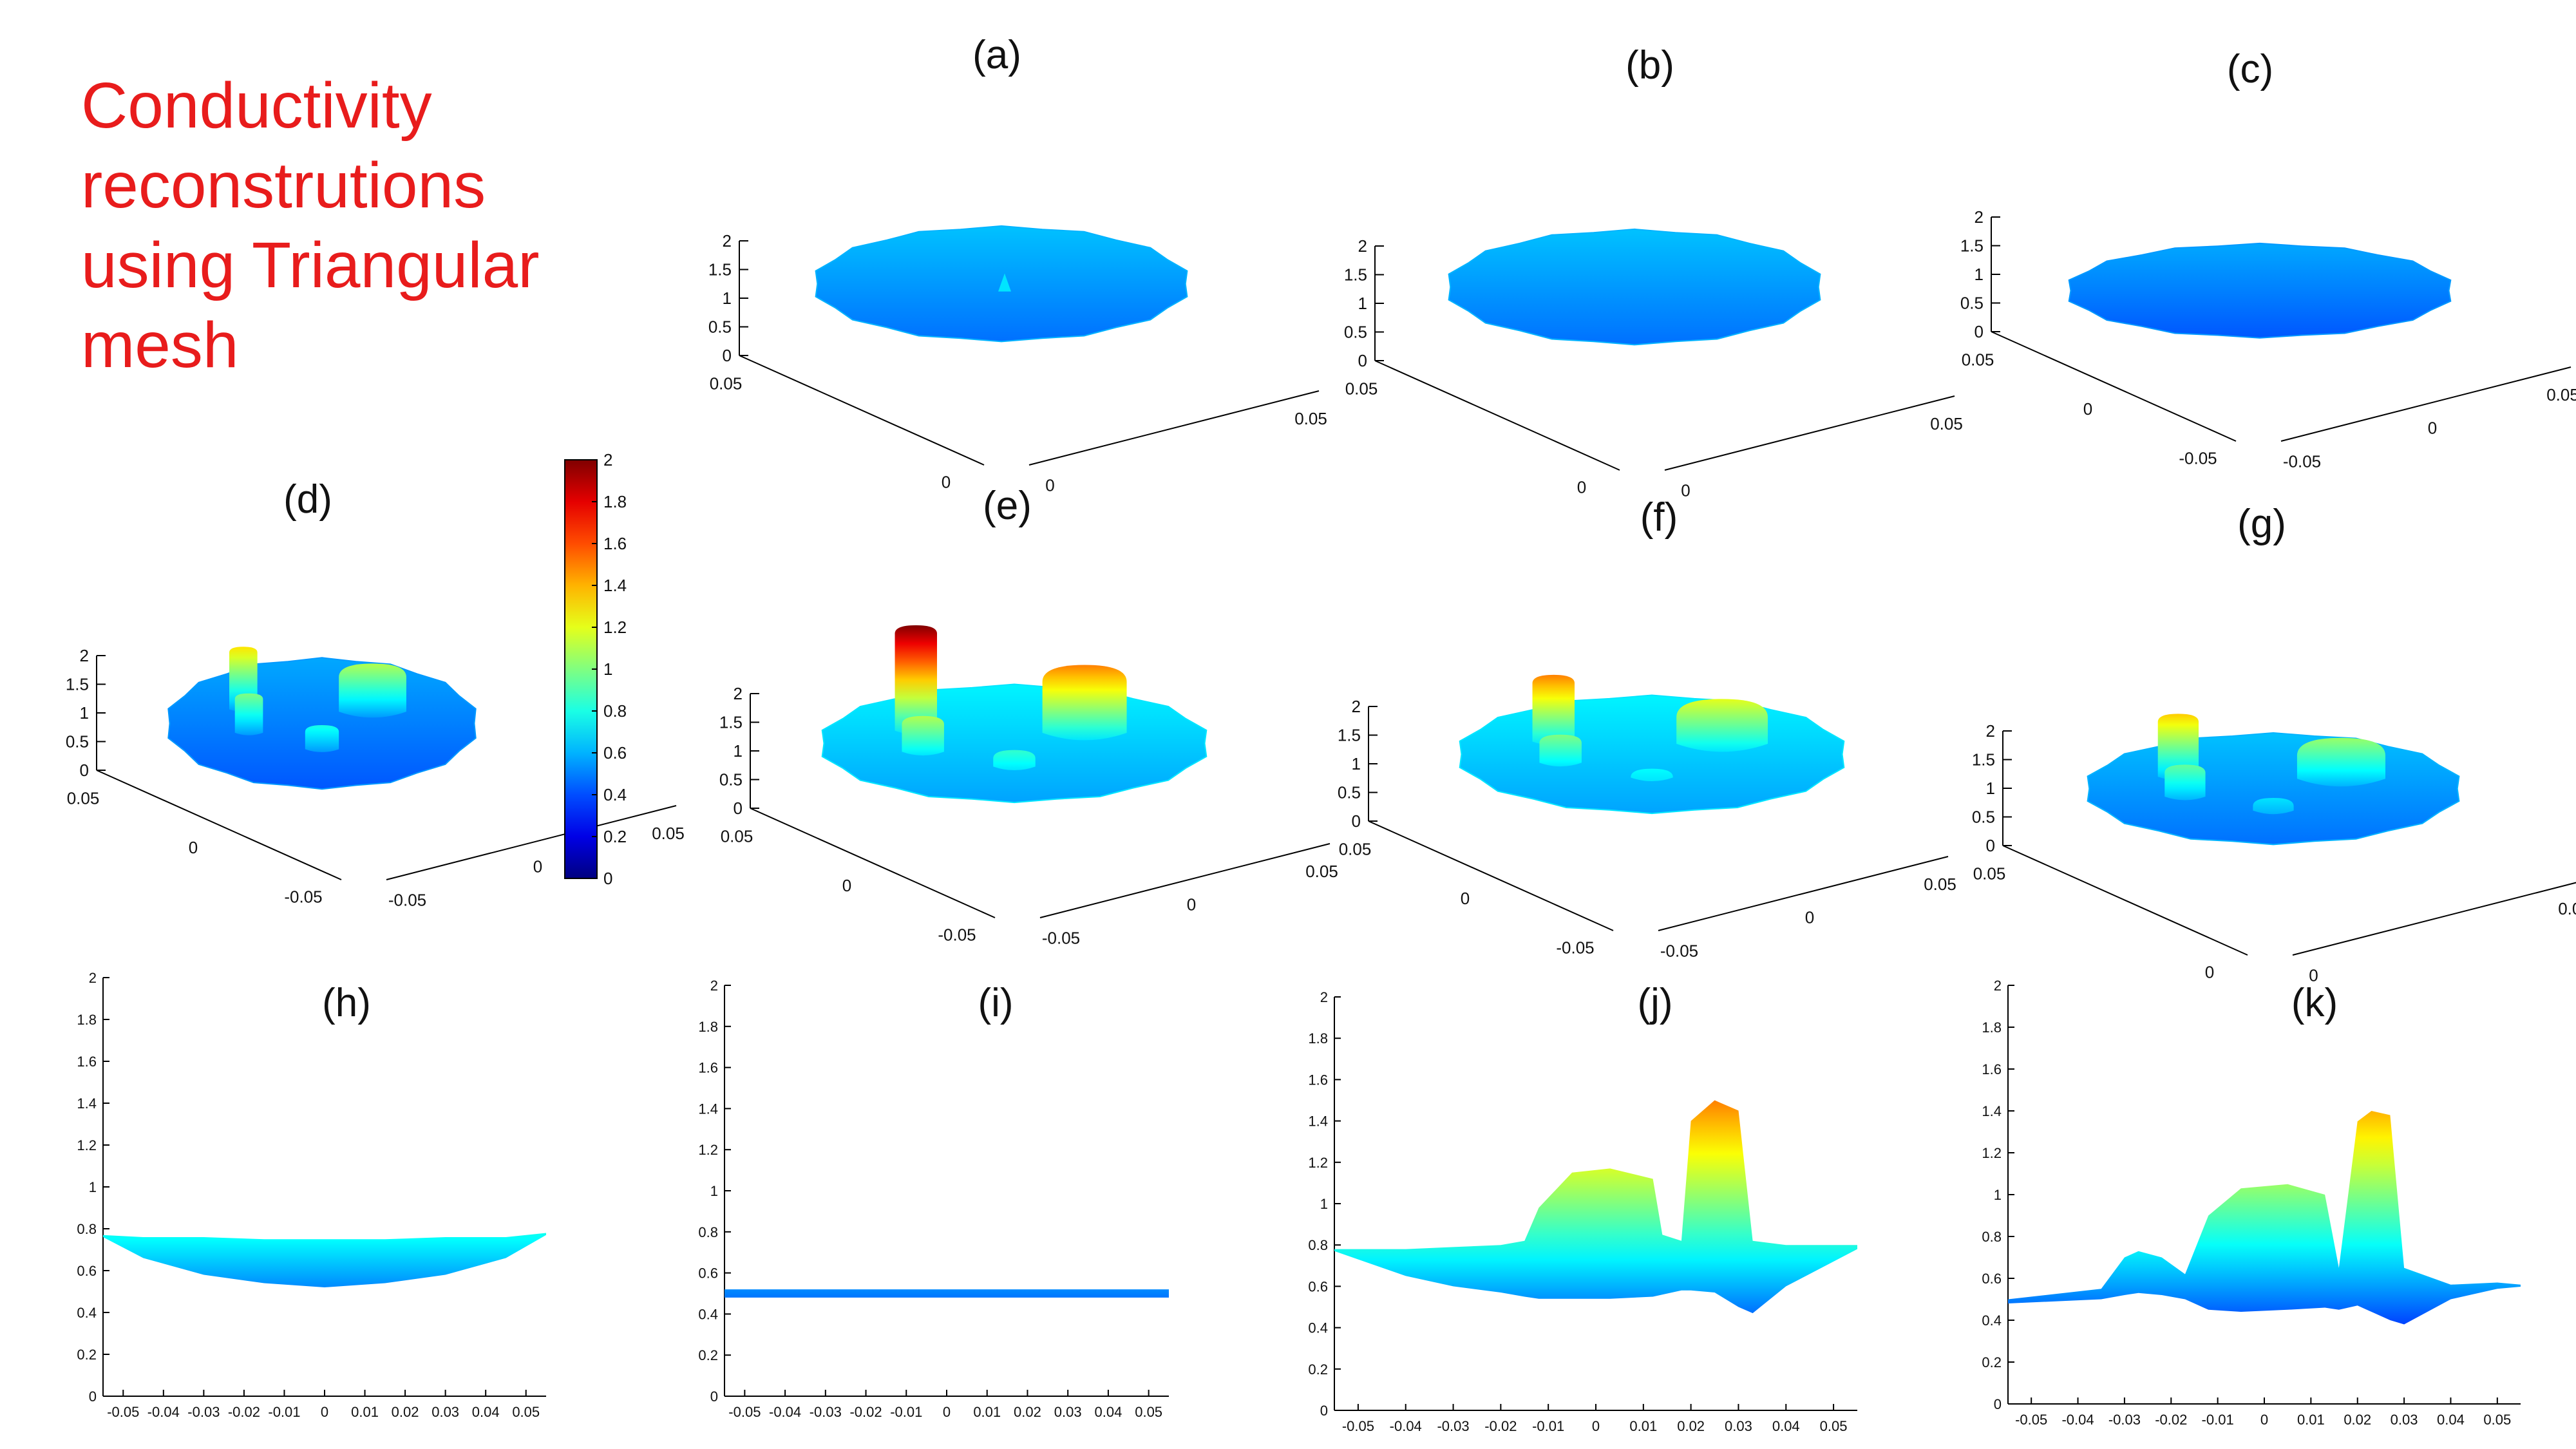 The image size is (2576, 1449). Describe the element at coordinates (1008, 506) in the screenshot. I see `panel-label-e: (e)` at that location.